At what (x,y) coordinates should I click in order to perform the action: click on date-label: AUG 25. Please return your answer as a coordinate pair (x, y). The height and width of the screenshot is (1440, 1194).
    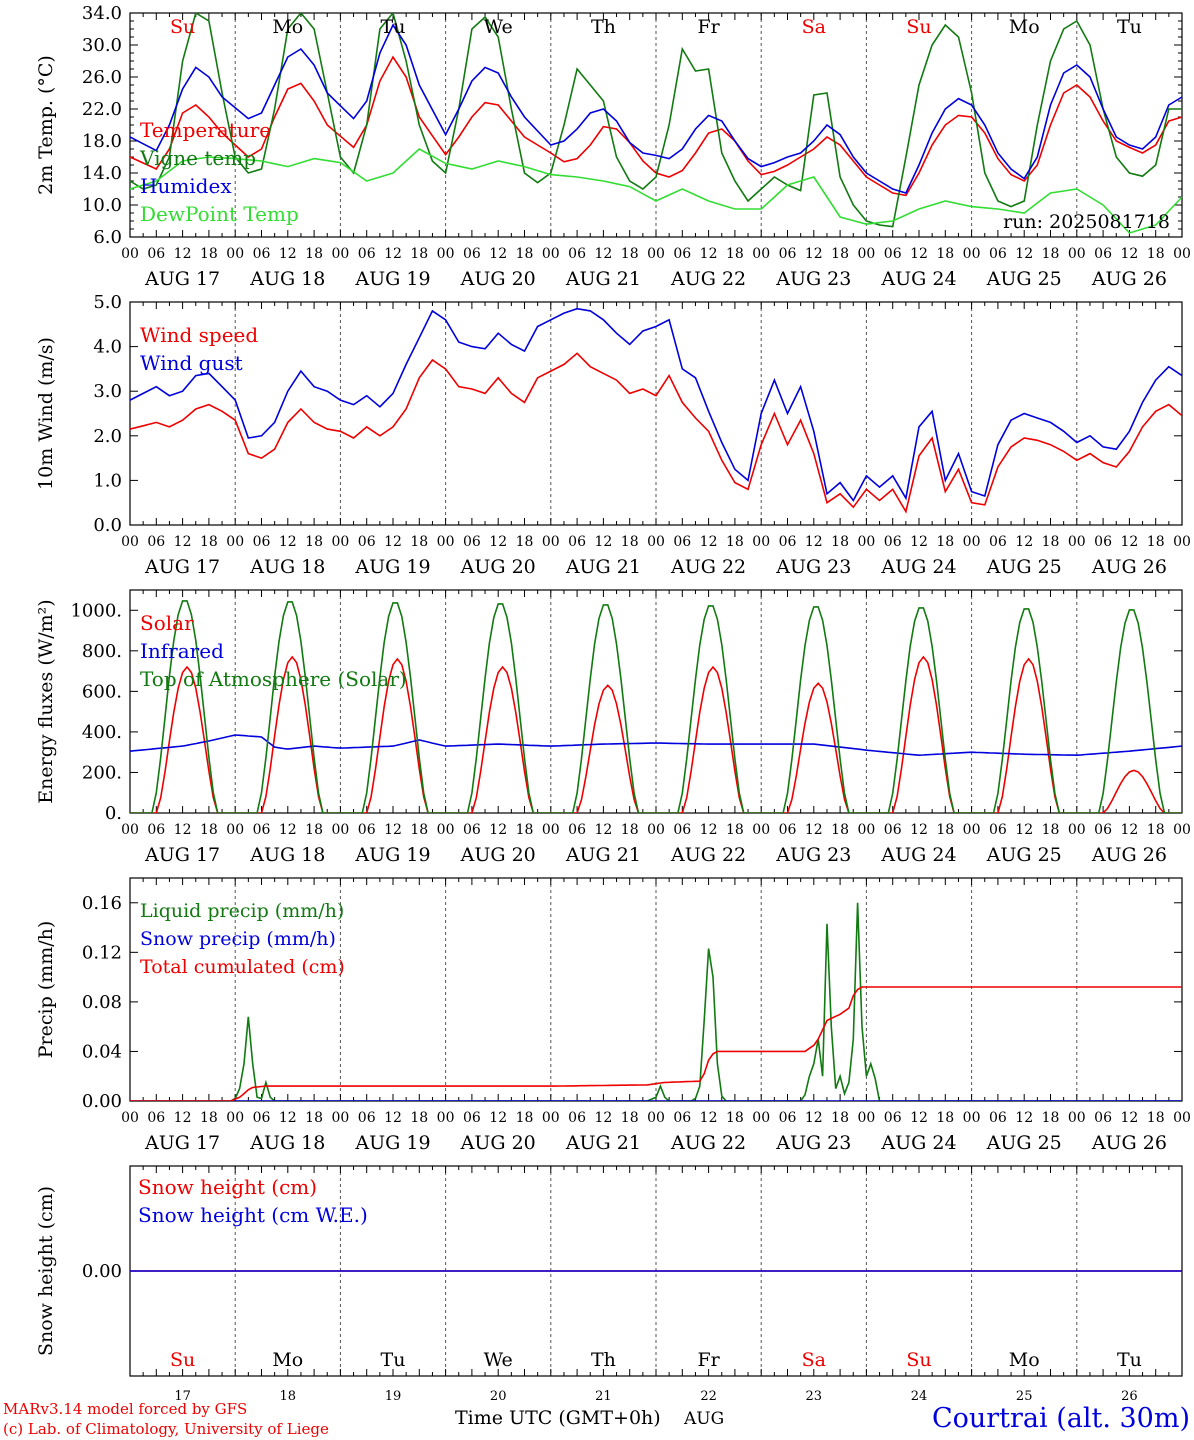
    Looking at the image, I should click on (1024, 279).